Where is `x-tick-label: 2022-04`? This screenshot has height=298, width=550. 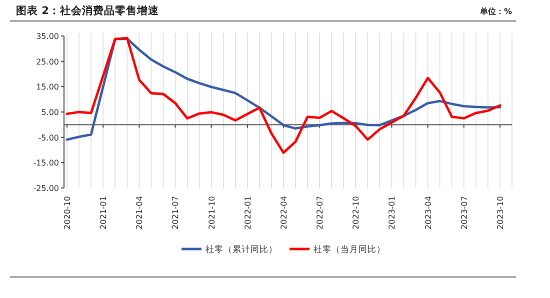 x-tick-label: 2022-04 is located at coordinates (283, 213).